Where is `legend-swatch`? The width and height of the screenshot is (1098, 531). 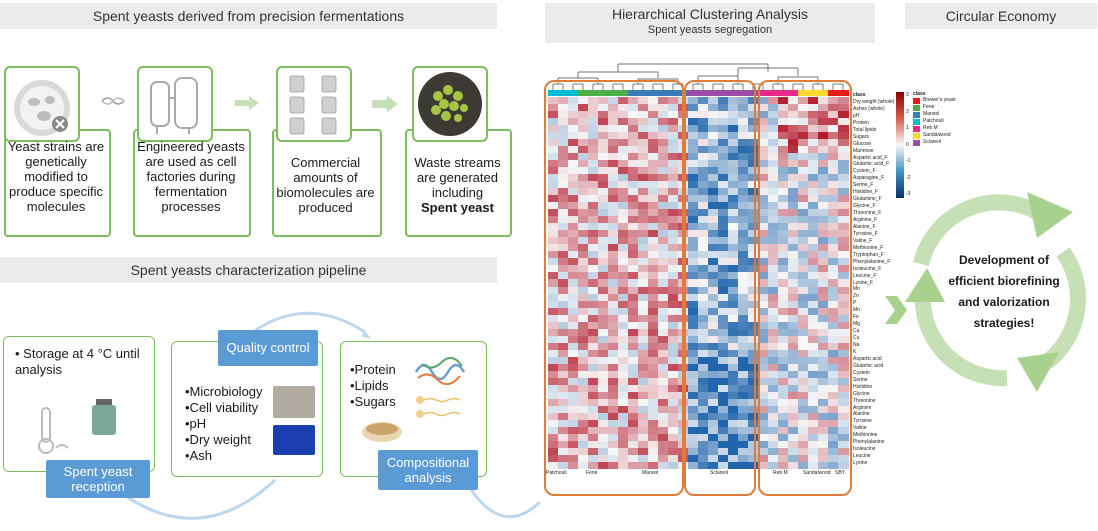
legend-swatch is located at coordinates (916, 115).